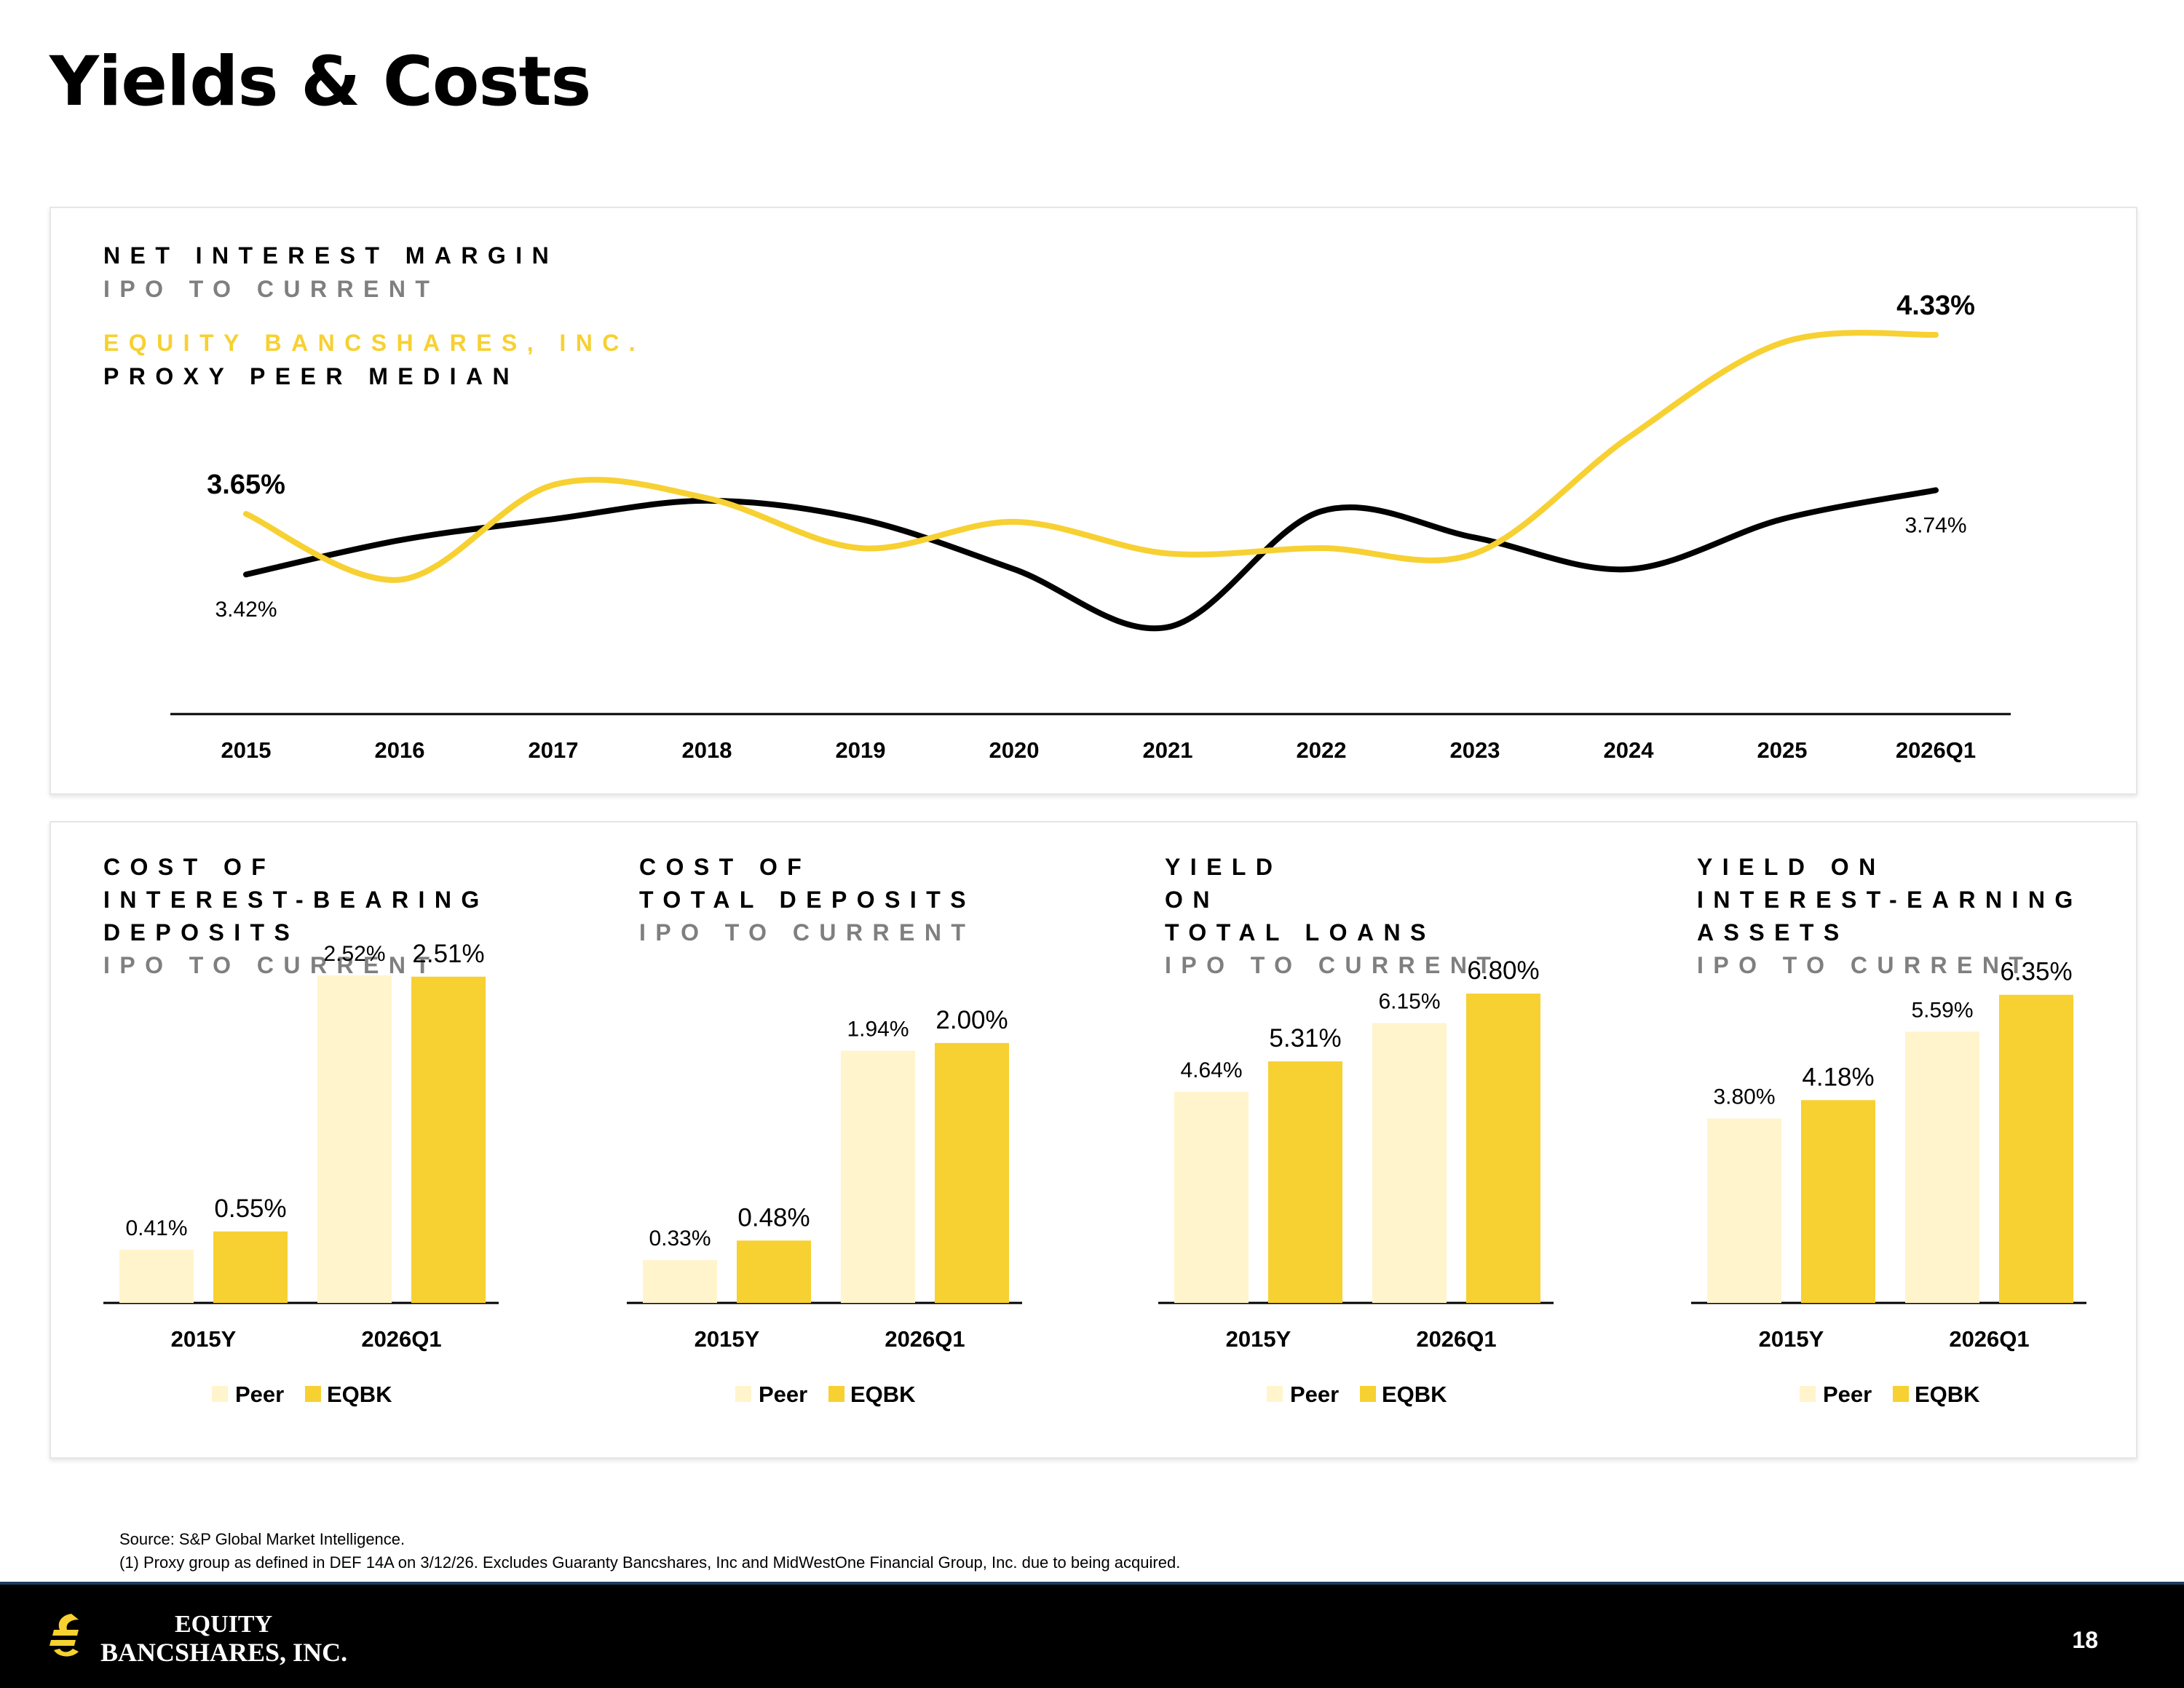 The width and height of the screenshot is (2184, 1688). What do you see at coordinates (1890, 900) in the screenshot?
I see `panel-title-line: INTEREST-EARNING` at bounding box center [1890, 900].